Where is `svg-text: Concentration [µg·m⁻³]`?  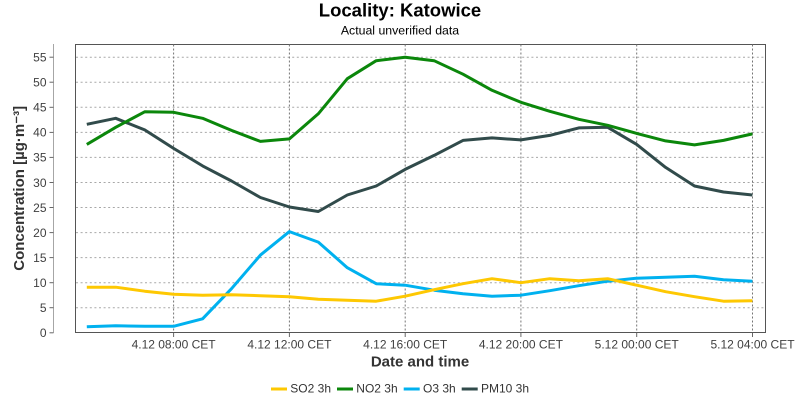 svg-text: Concentration [µg·m⁻³] is located at coordinates (19, 188).